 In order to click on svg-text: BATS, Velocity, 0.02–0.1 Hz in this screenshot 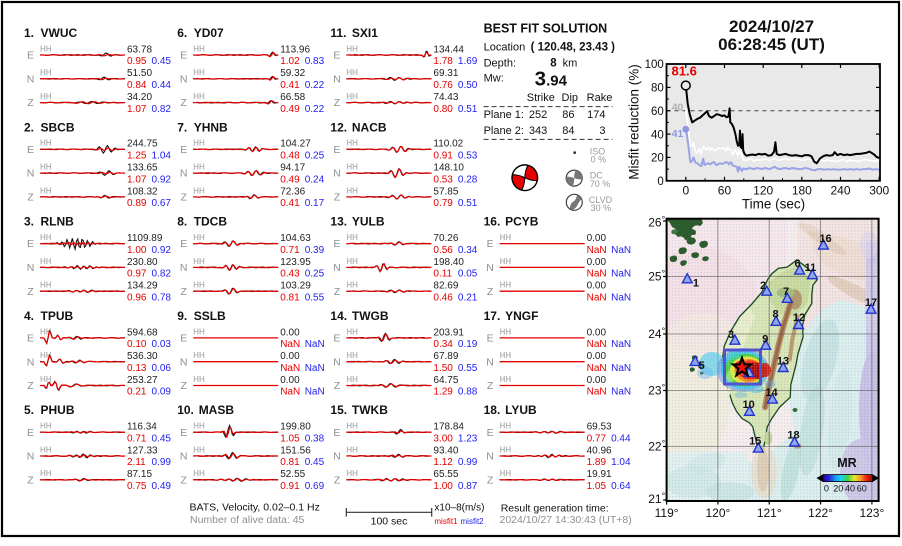, I will do `click(255, 507)`.